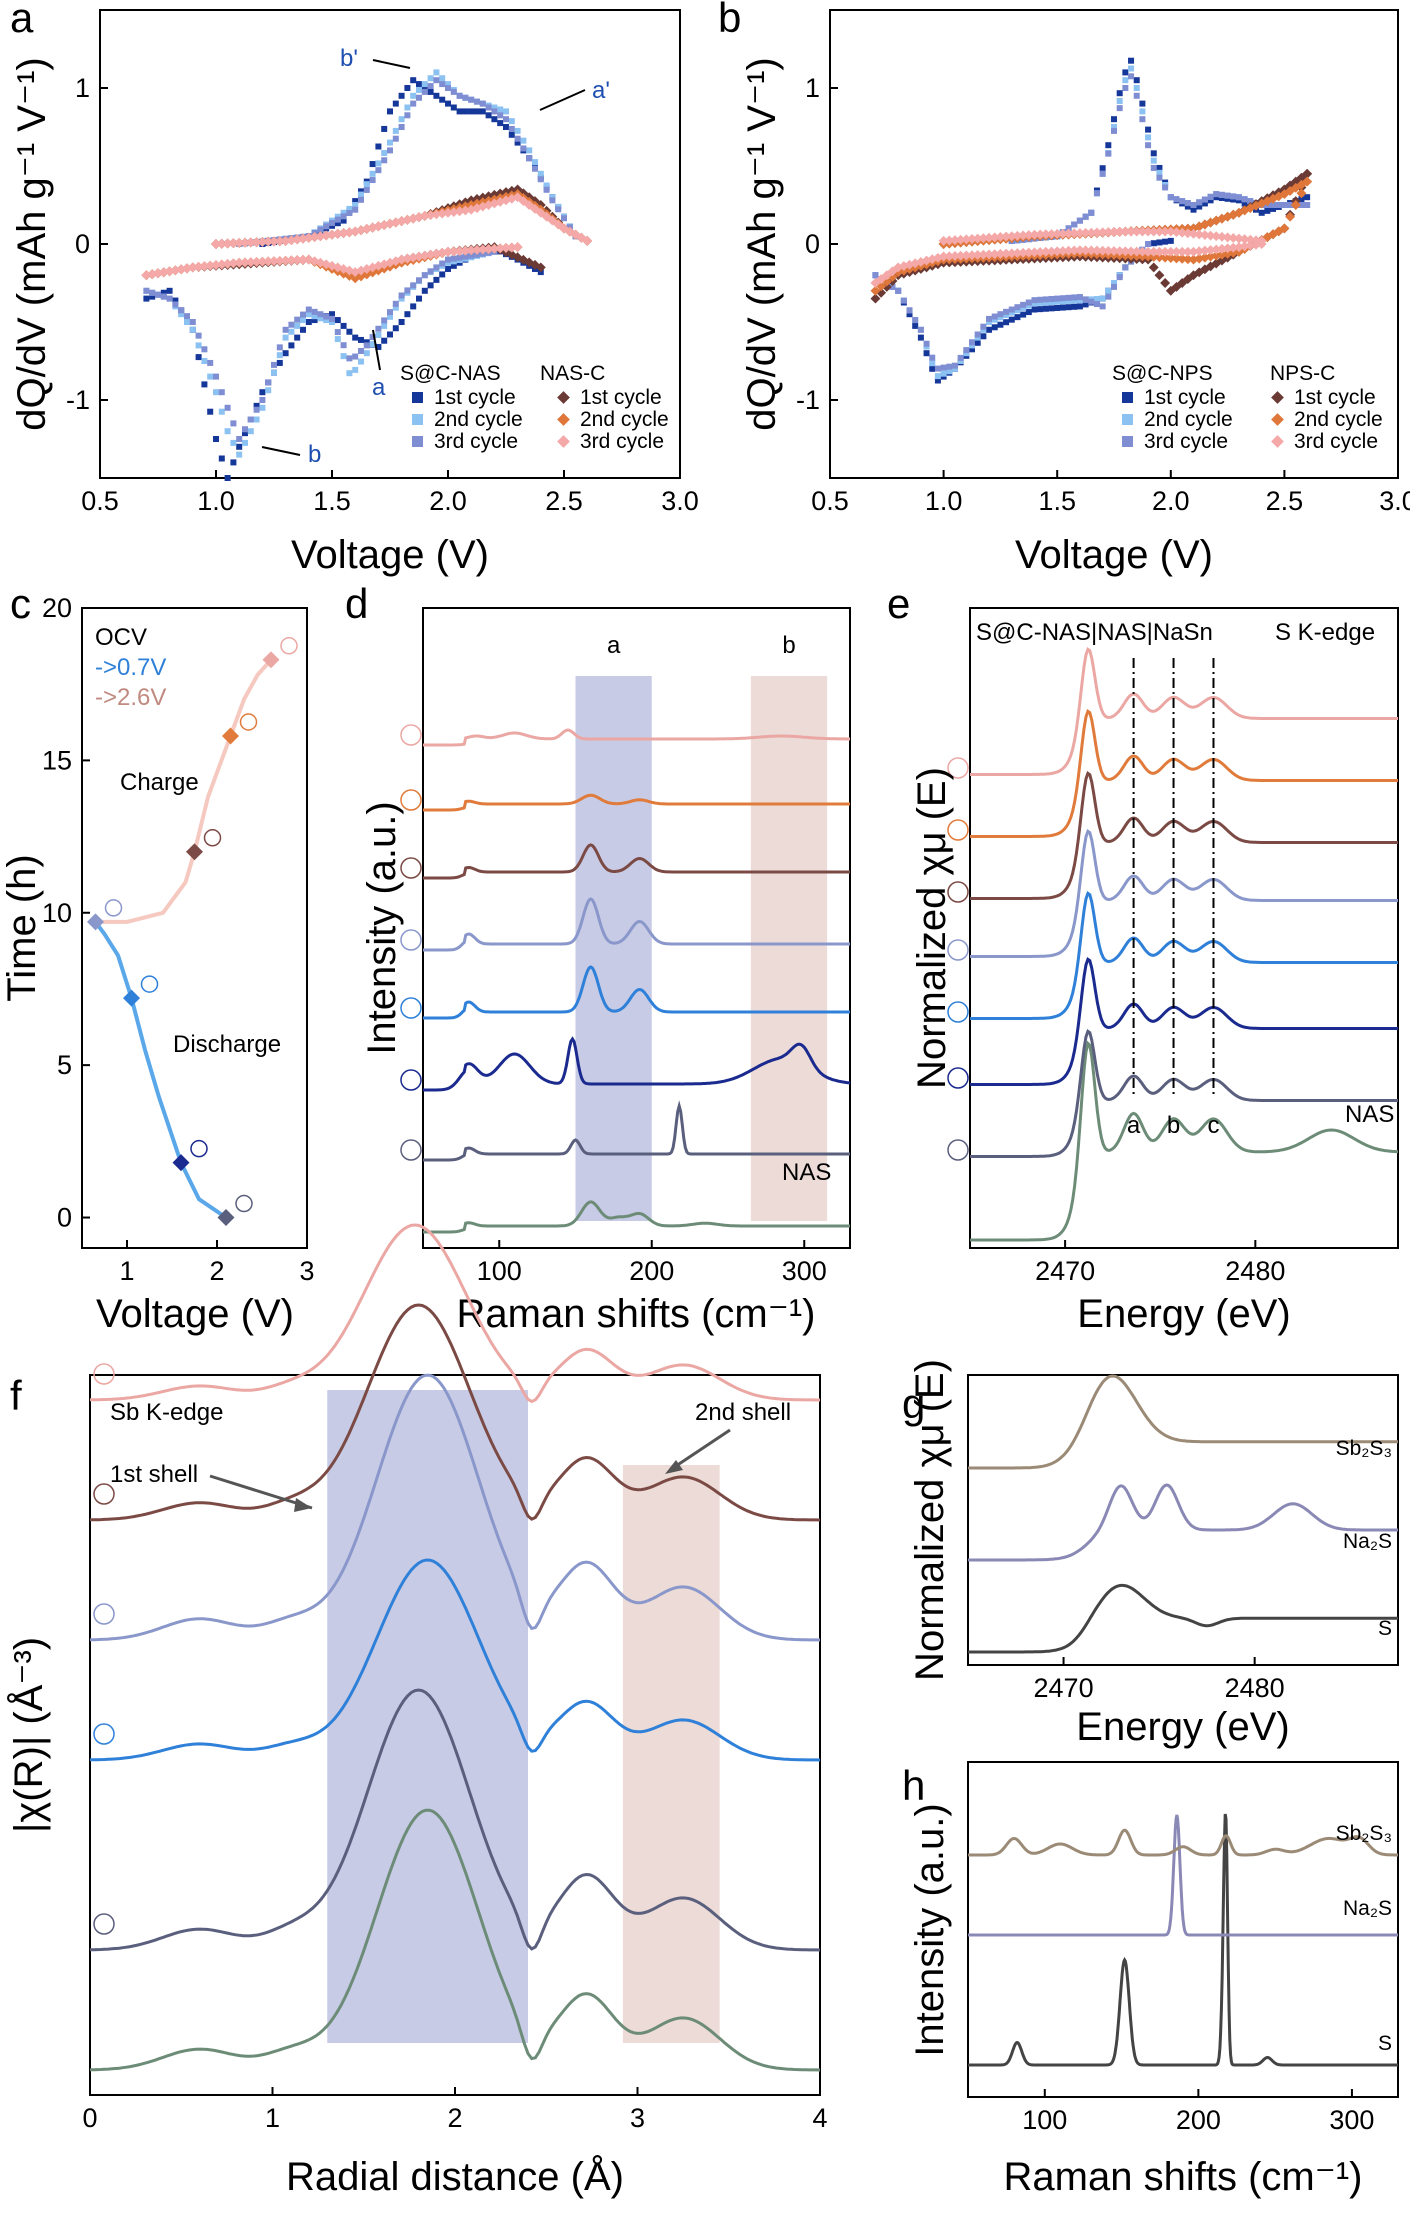  What do you see at coordinates (455, 1313) in the screenshot?
I see `ft-spectrum` at bounding box center [455, 1313].